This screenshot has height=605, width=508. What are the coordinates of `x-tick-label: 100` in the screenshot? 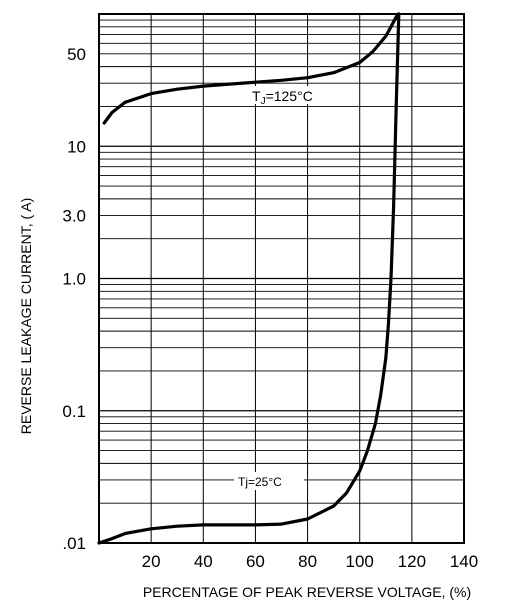 It's located at (360, 561).